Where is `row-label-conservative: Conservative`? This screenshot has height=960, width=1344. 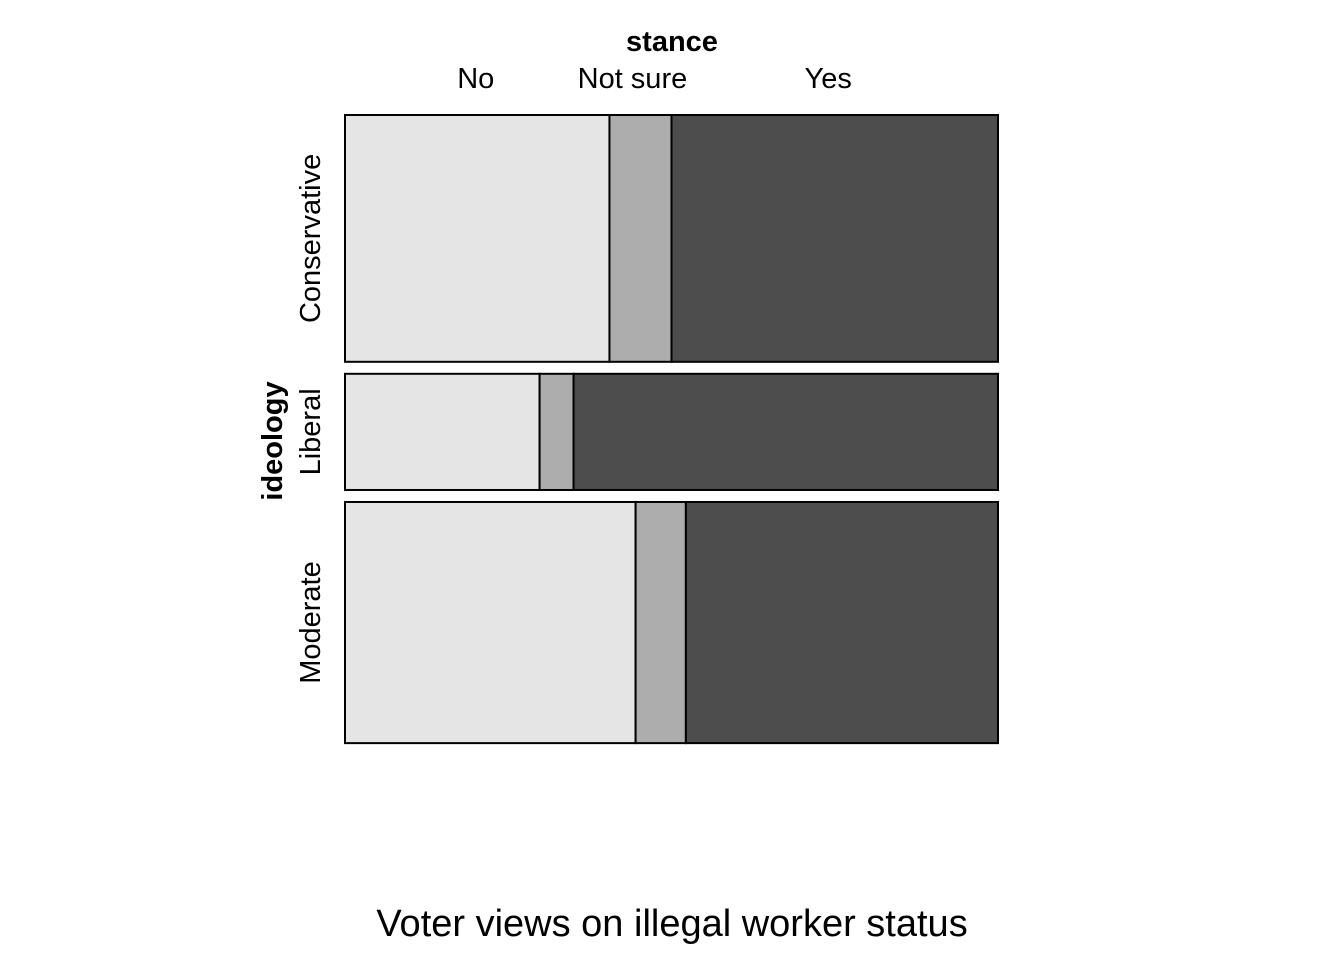
row-label-conservative: Conservative is located at coordinates (311, 238).